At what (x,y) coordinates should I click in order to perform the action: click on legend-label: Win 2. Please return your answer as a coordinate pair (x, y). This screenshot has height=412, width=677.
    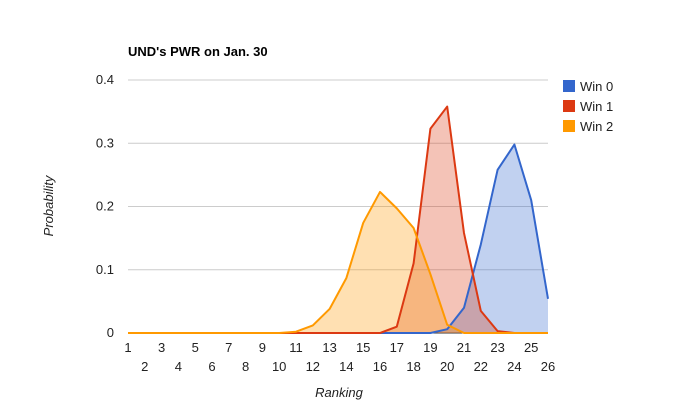
    Looking at the image, I should click on (596, 126).